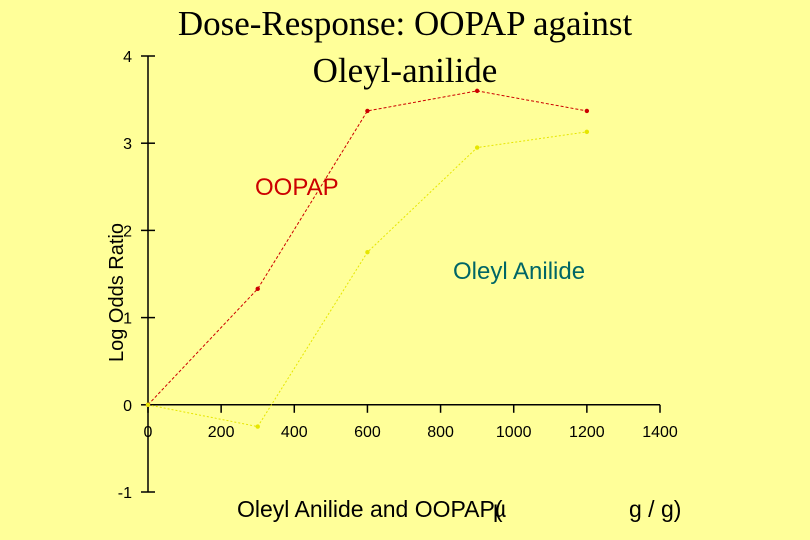  I want to click on y-tick-label: 2, so click(127, 231).